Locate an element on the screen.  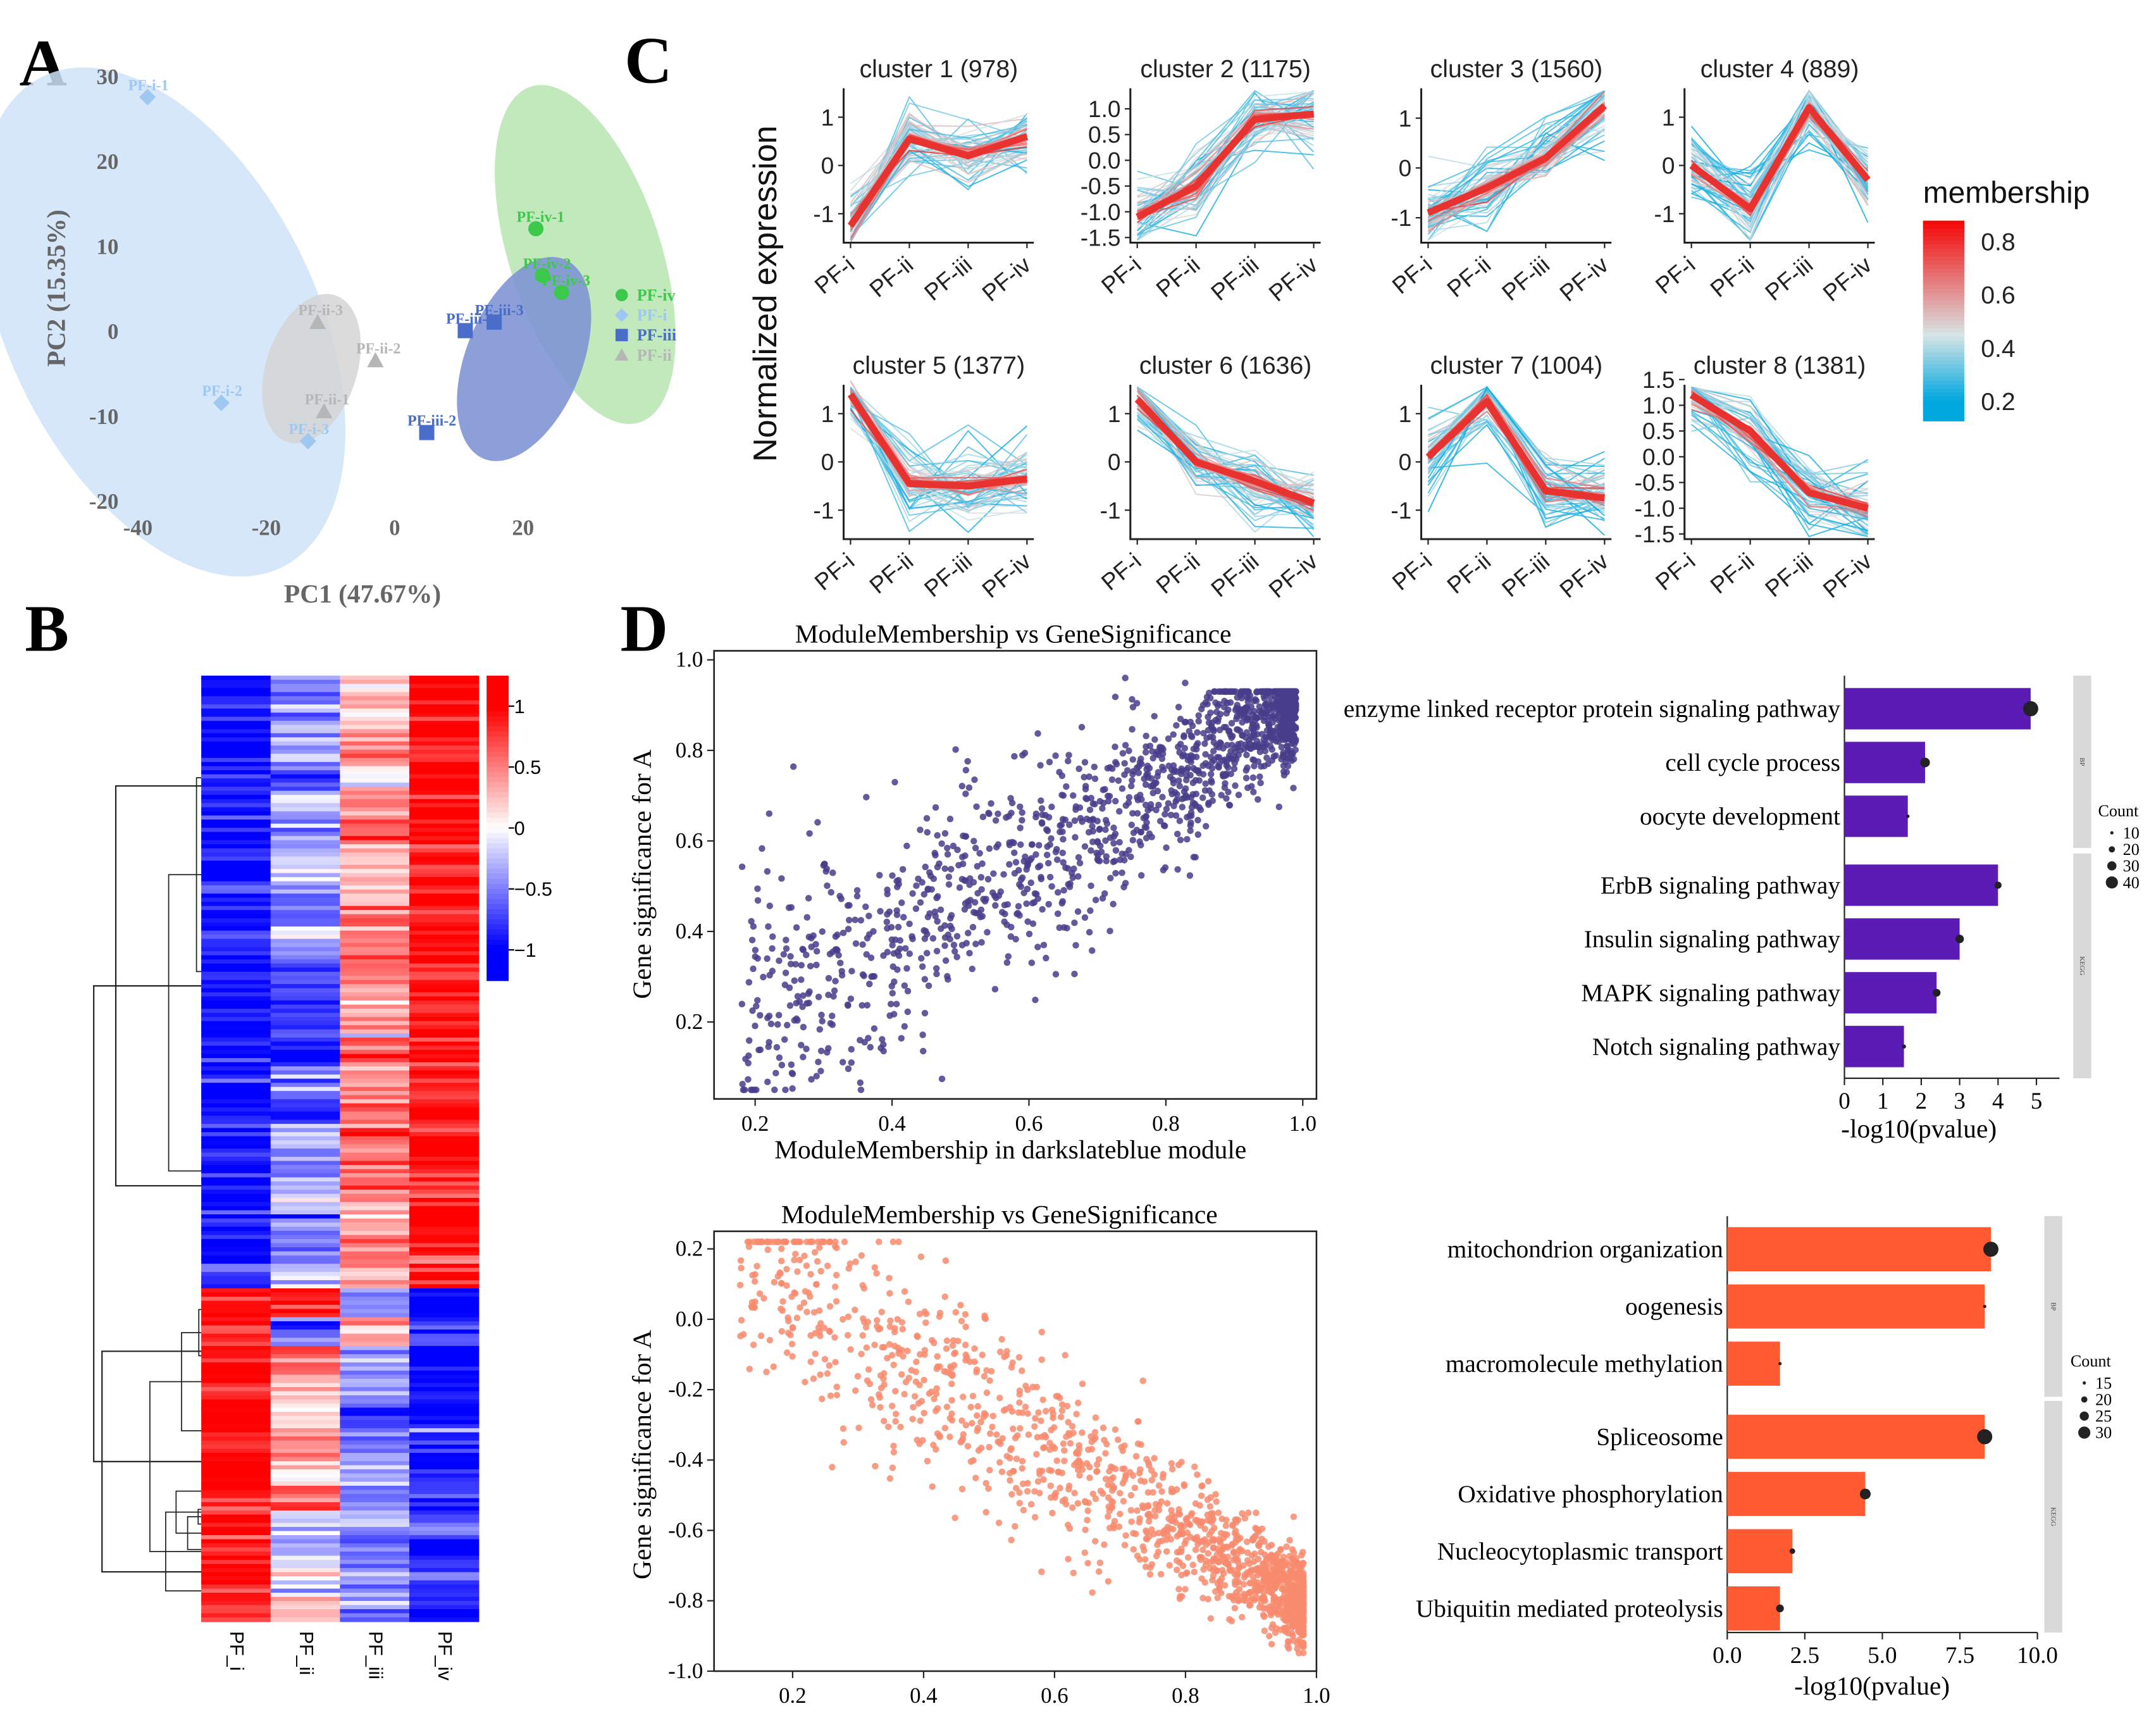
colorbar-step is located at coordinates (497, 846).